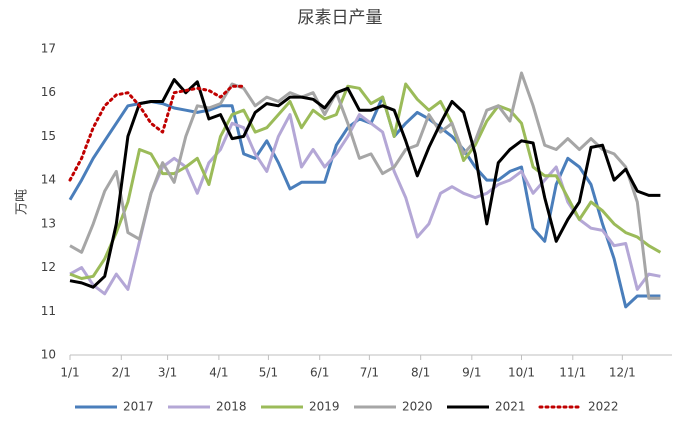 This screenshot has height=421, width=680. I want to click on x-tick-label: 11/1, so click(572, 373).